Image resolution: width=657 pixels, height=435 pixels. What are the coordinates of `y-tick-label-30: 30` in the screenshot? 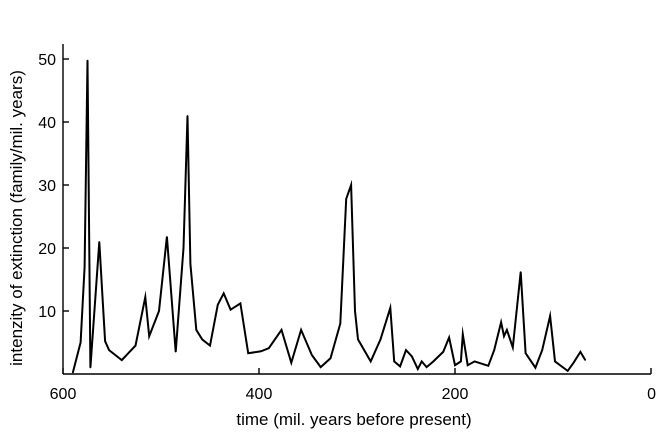 It's located at (47, 186).